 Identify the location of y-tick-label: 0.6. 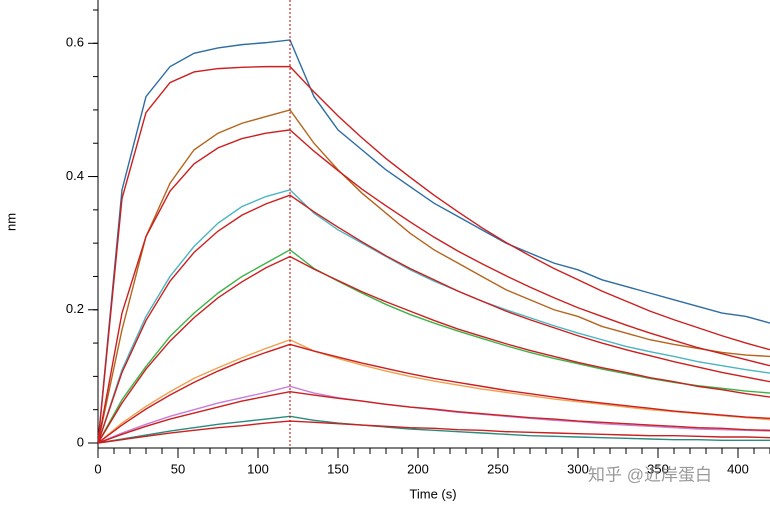
(75, 42).